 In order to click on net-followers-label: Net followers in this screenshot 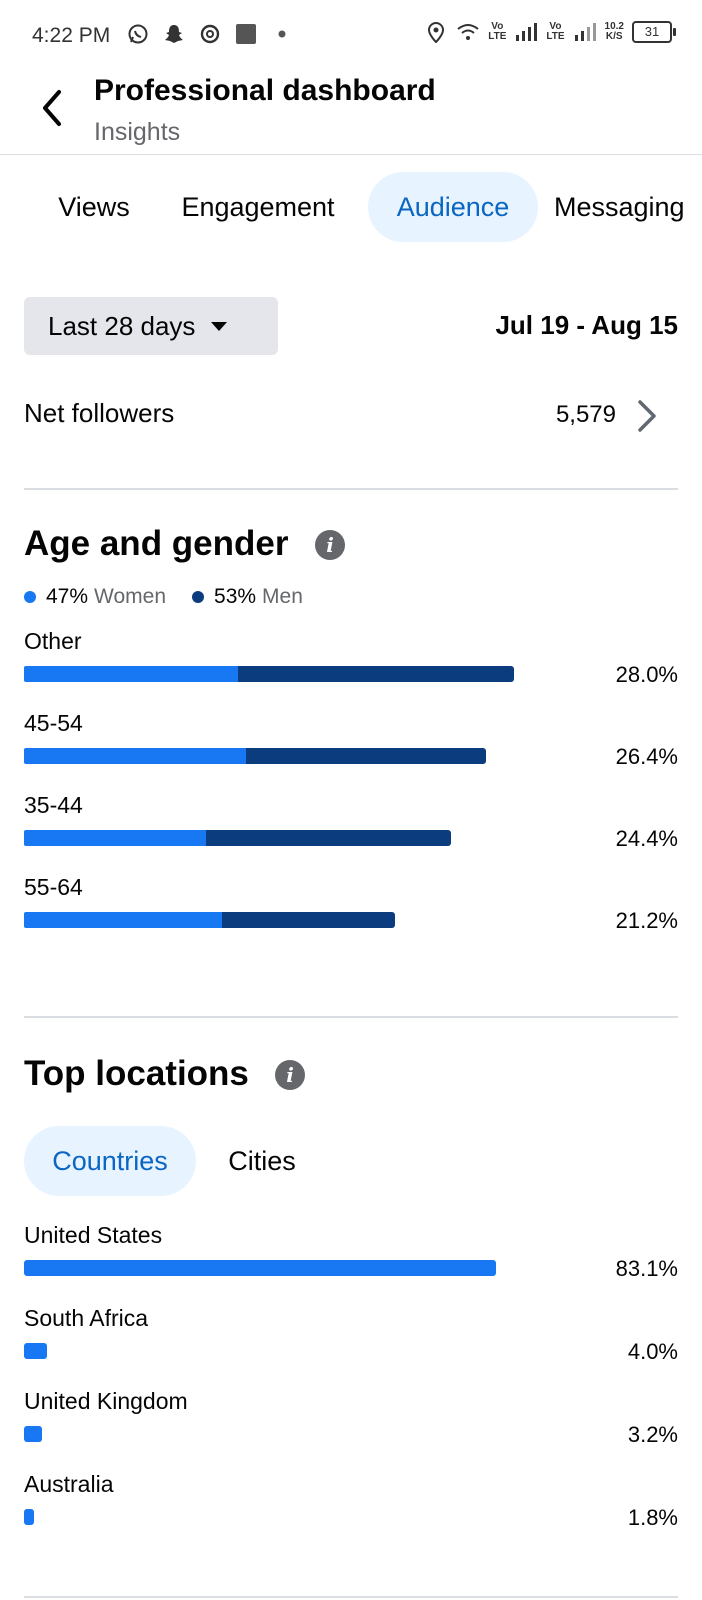, I will do `click(99, 413)`.